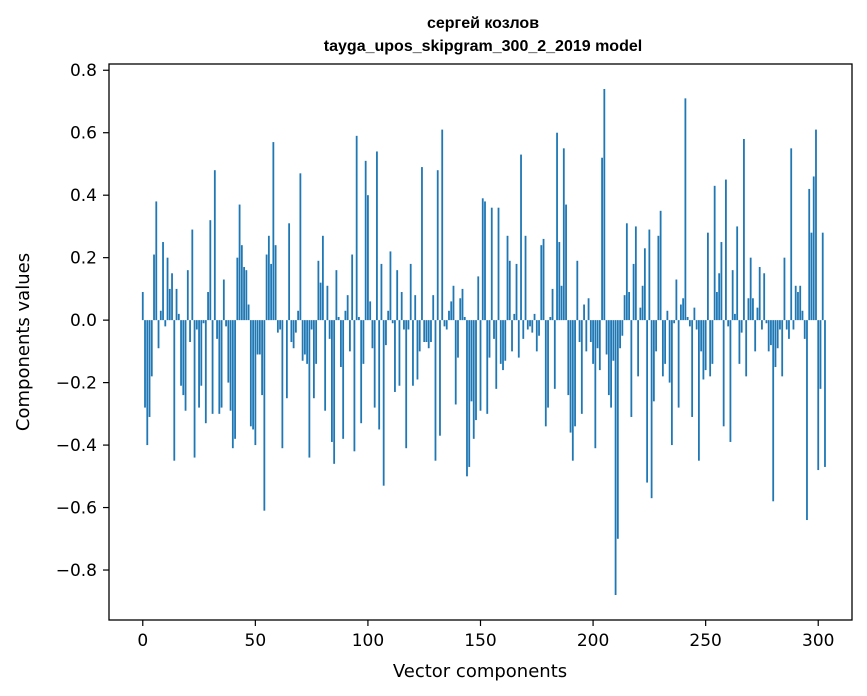 This screenshot has width=867, height=696. I want to click on y-axis-label: Components values, so click(23, 342).